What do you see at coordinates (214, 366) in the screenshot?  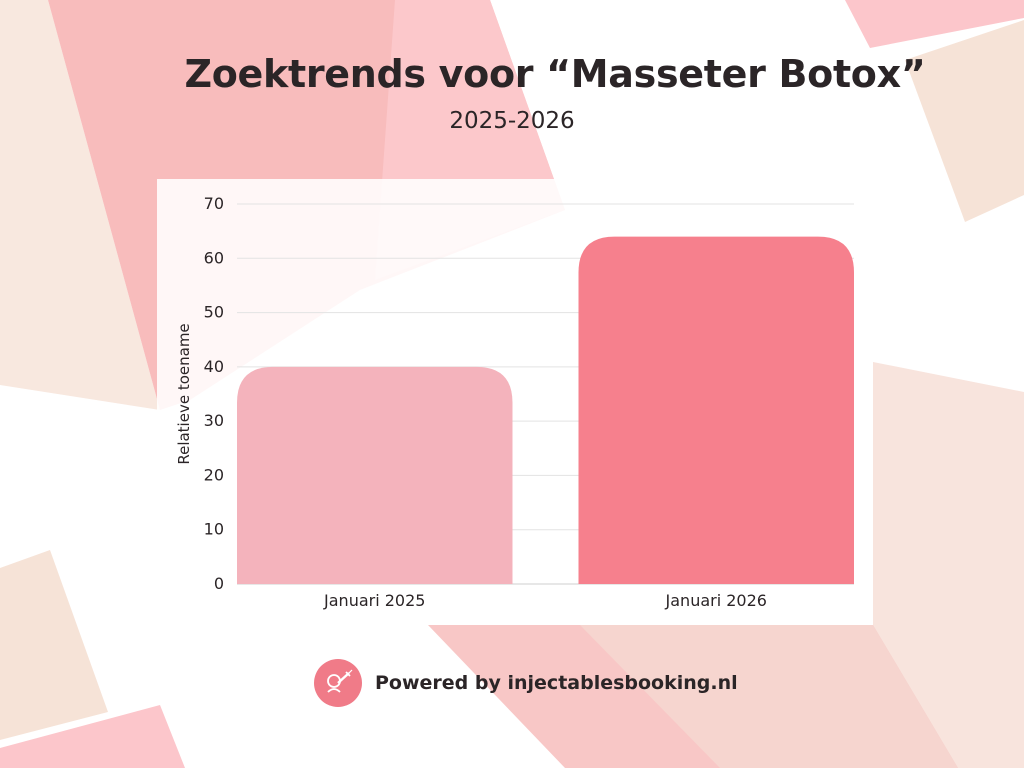 I see `y-tick-label: 40` at bounding box center [214, 366].